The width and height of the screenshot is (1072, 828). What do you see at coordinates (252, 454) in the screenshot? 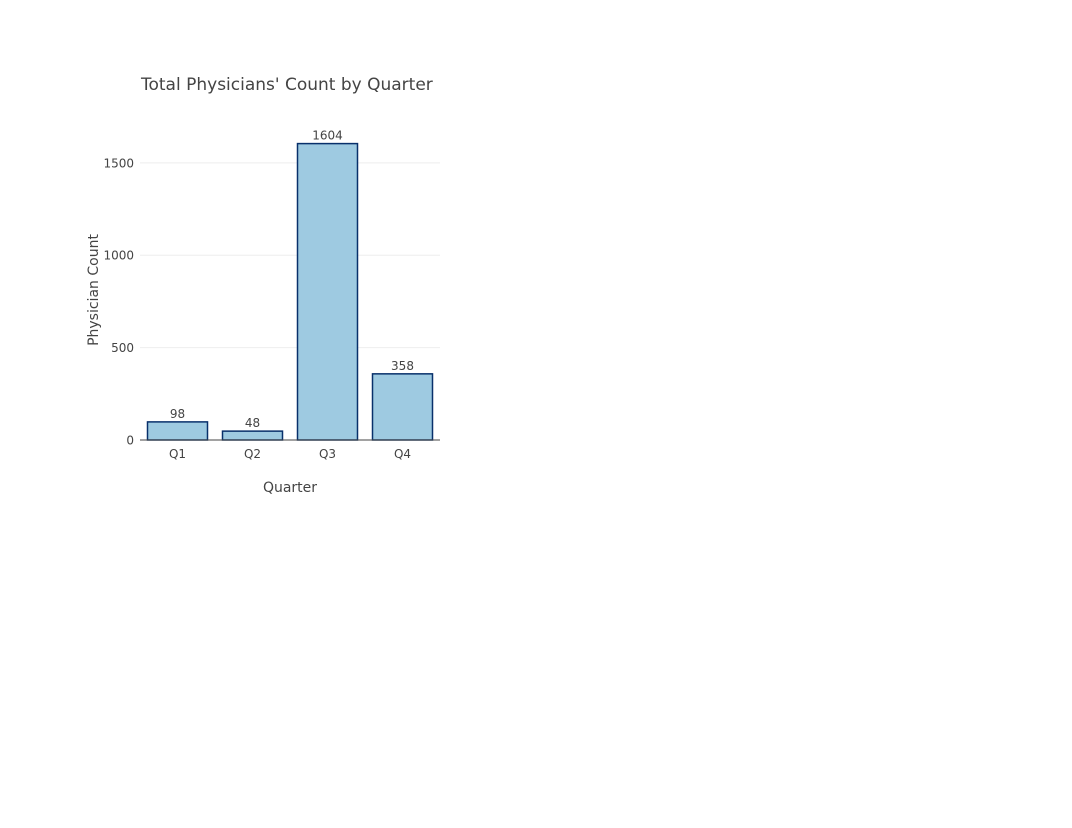
I see `x-tick-label-q2: Q2` at bounding box center [252, 454].